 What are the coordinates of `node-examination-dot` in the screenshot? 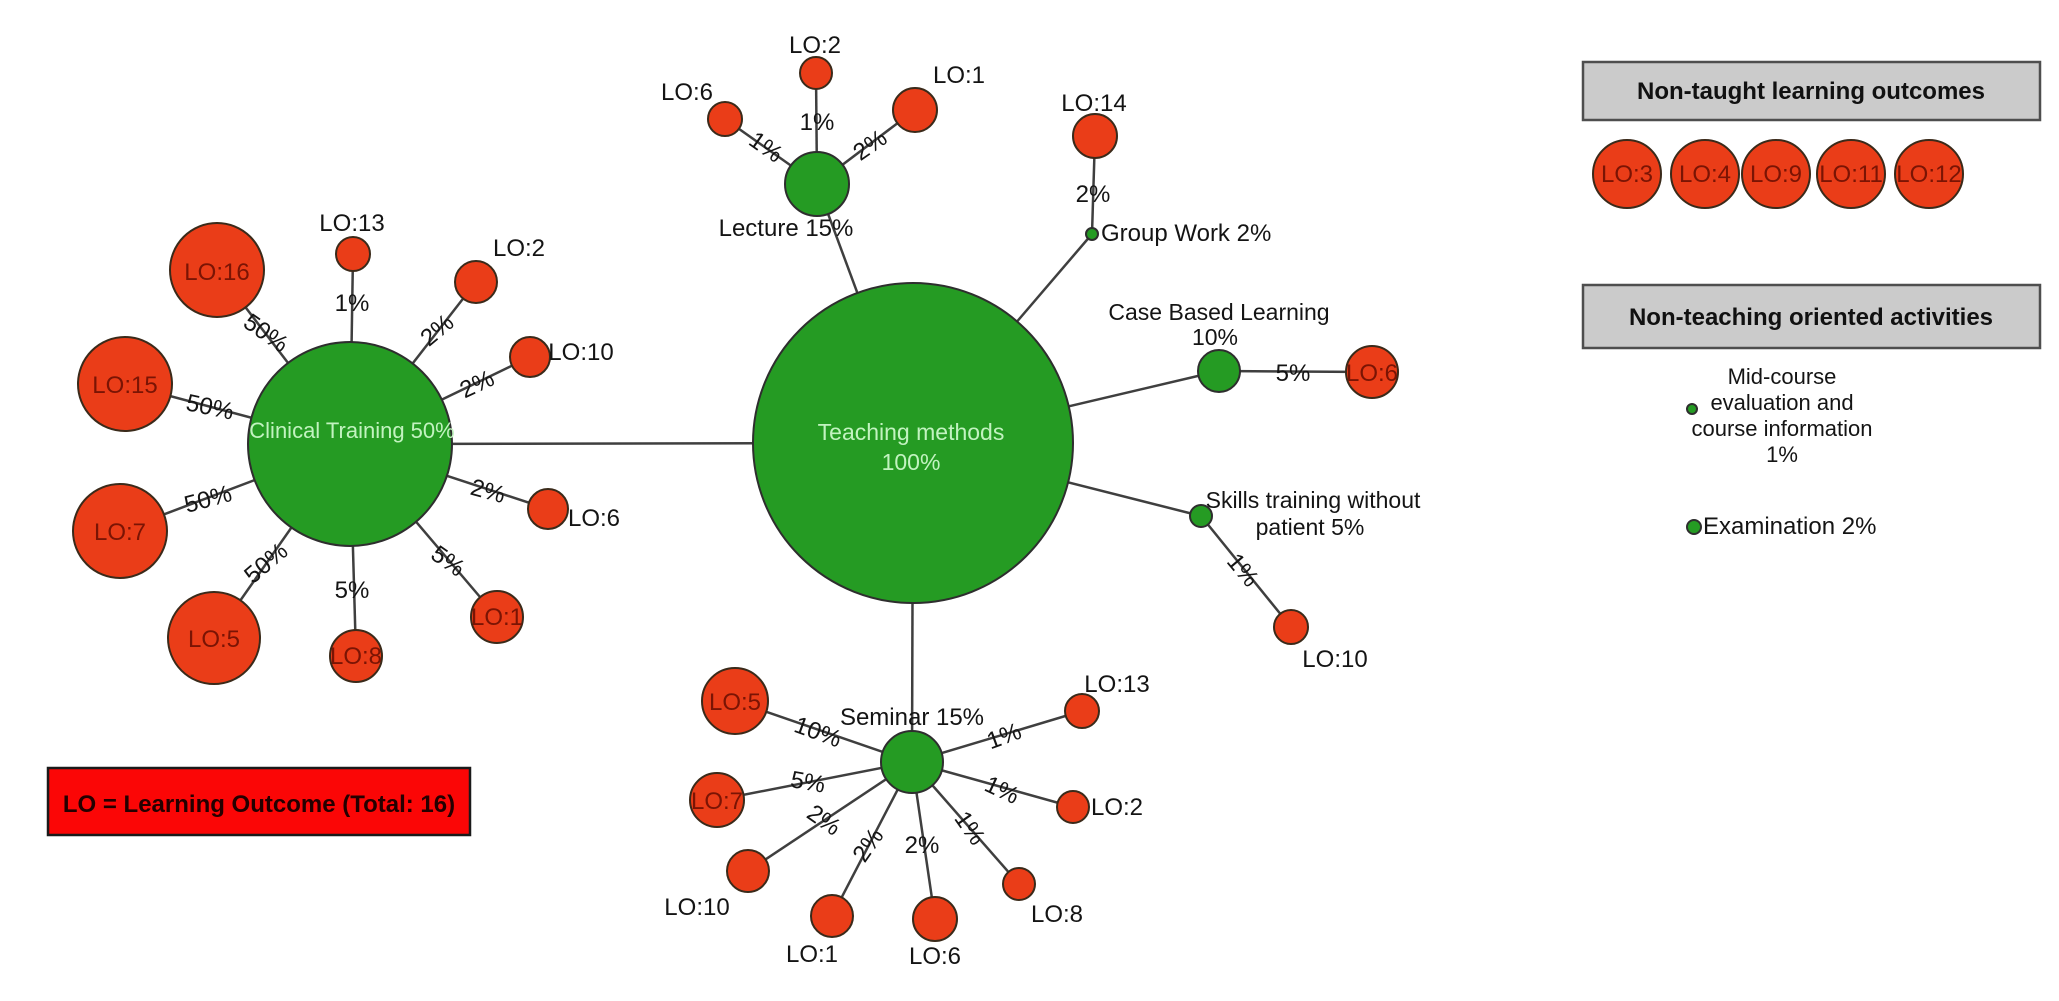 It's located at (1694, 527).